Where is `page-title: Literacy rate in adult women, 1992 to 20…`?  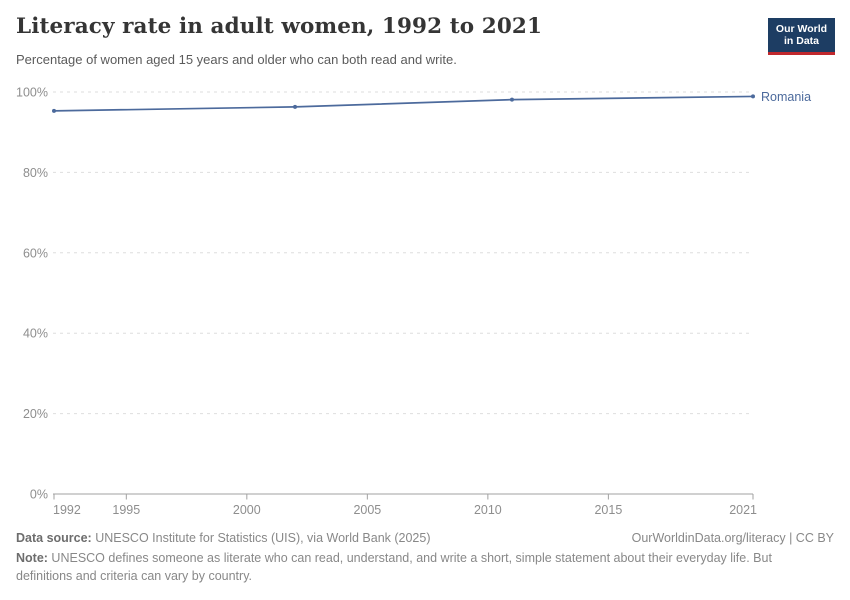 page-title: Literacy rate in adult women, 1992 to 20… is located at coordinates (279, 26).